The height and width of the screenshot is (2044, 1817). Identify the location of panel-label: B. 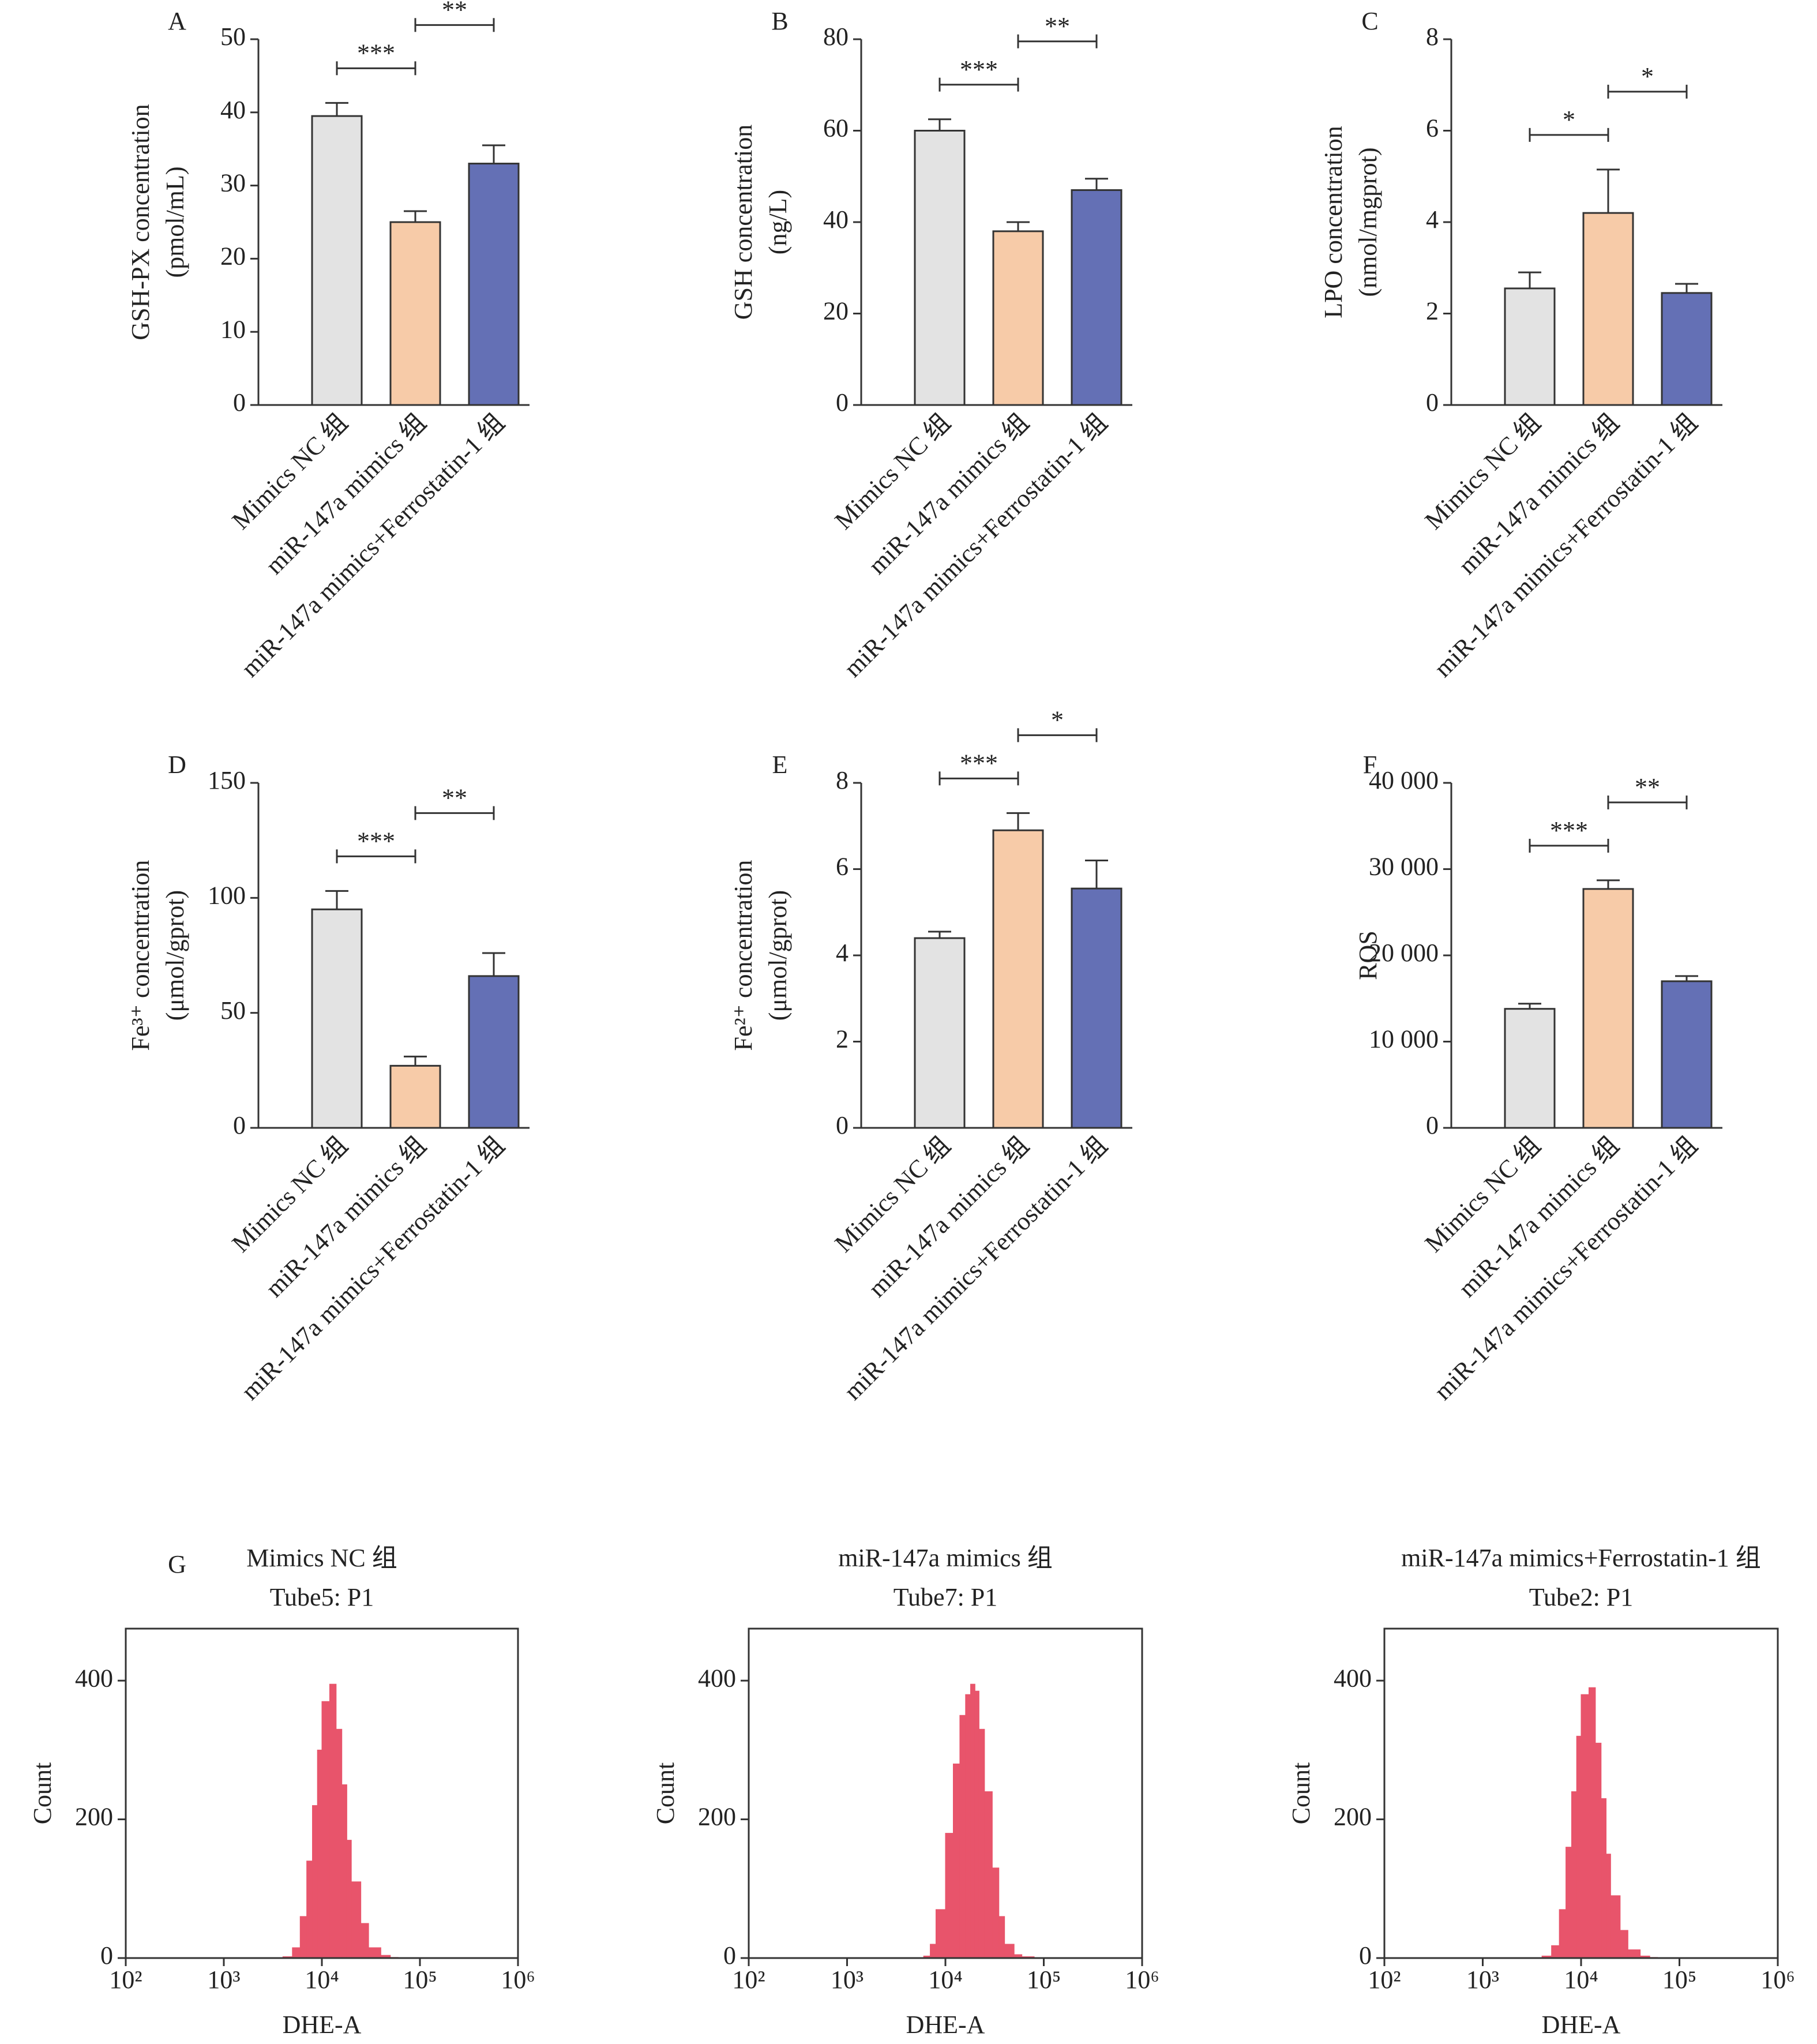
(779, 21).